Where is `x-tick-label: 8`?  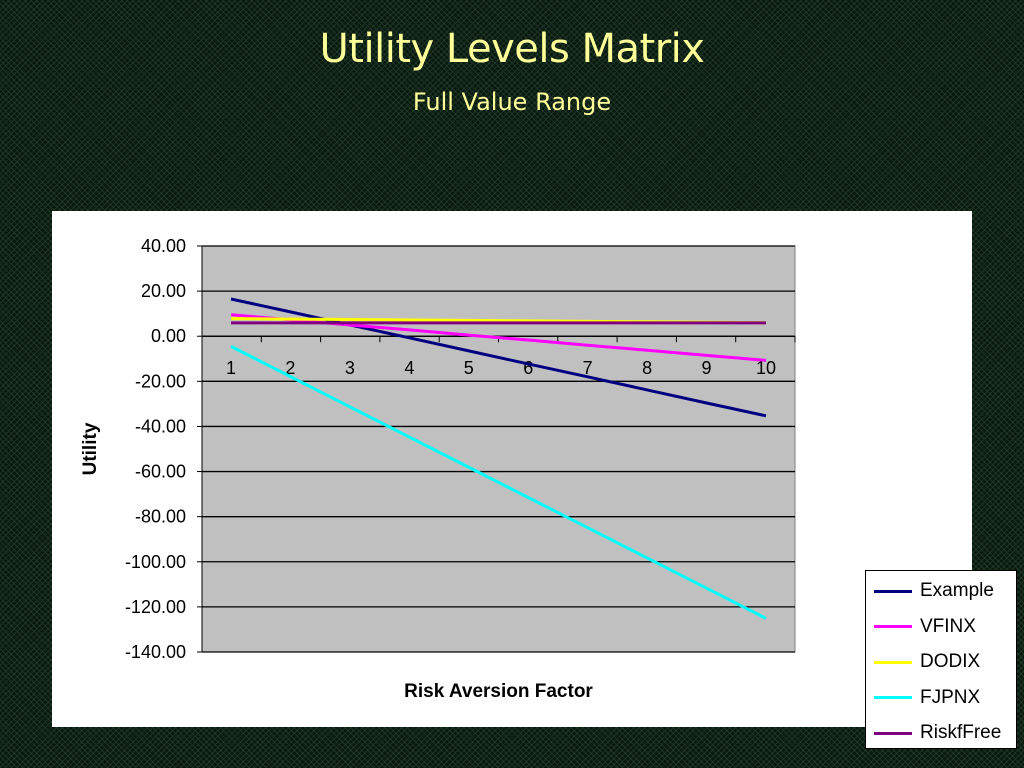
x-tick-label: 8 is located at coordinates (647, 368).